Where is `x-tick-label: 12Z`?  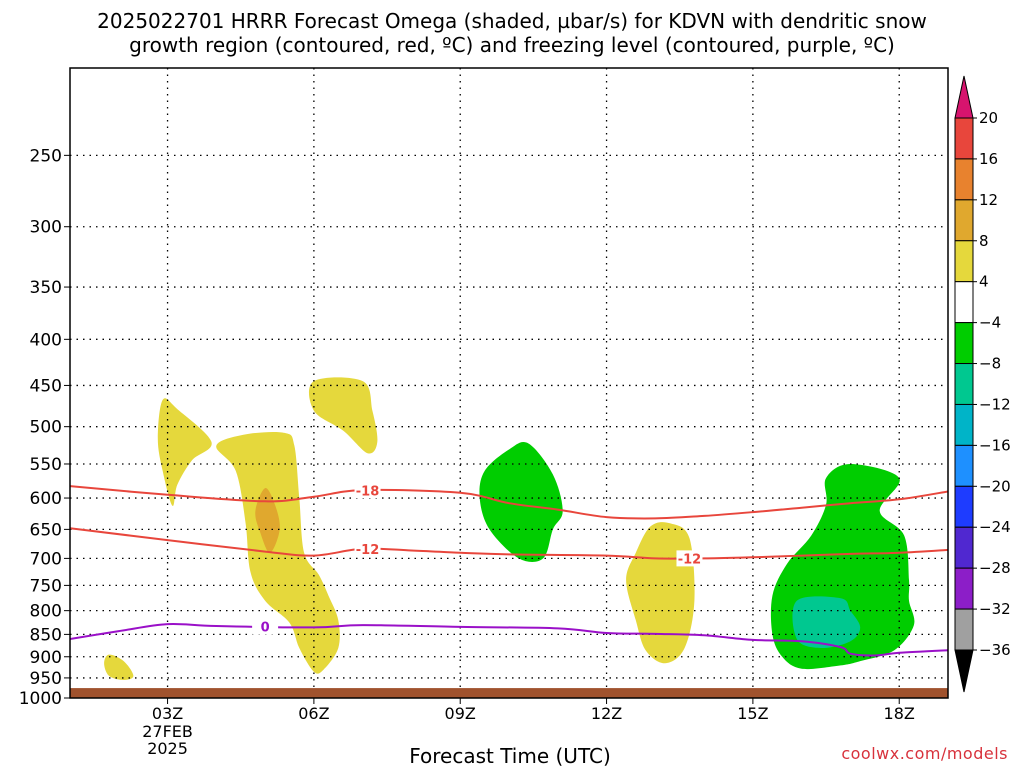
x-tick-label: 12Z is located at coordinates (606, 713).